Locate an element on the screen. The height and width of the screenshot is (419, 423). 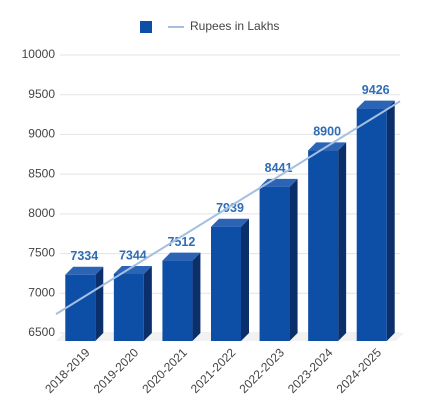
legend-swatch is located at coordinates (146, 27).